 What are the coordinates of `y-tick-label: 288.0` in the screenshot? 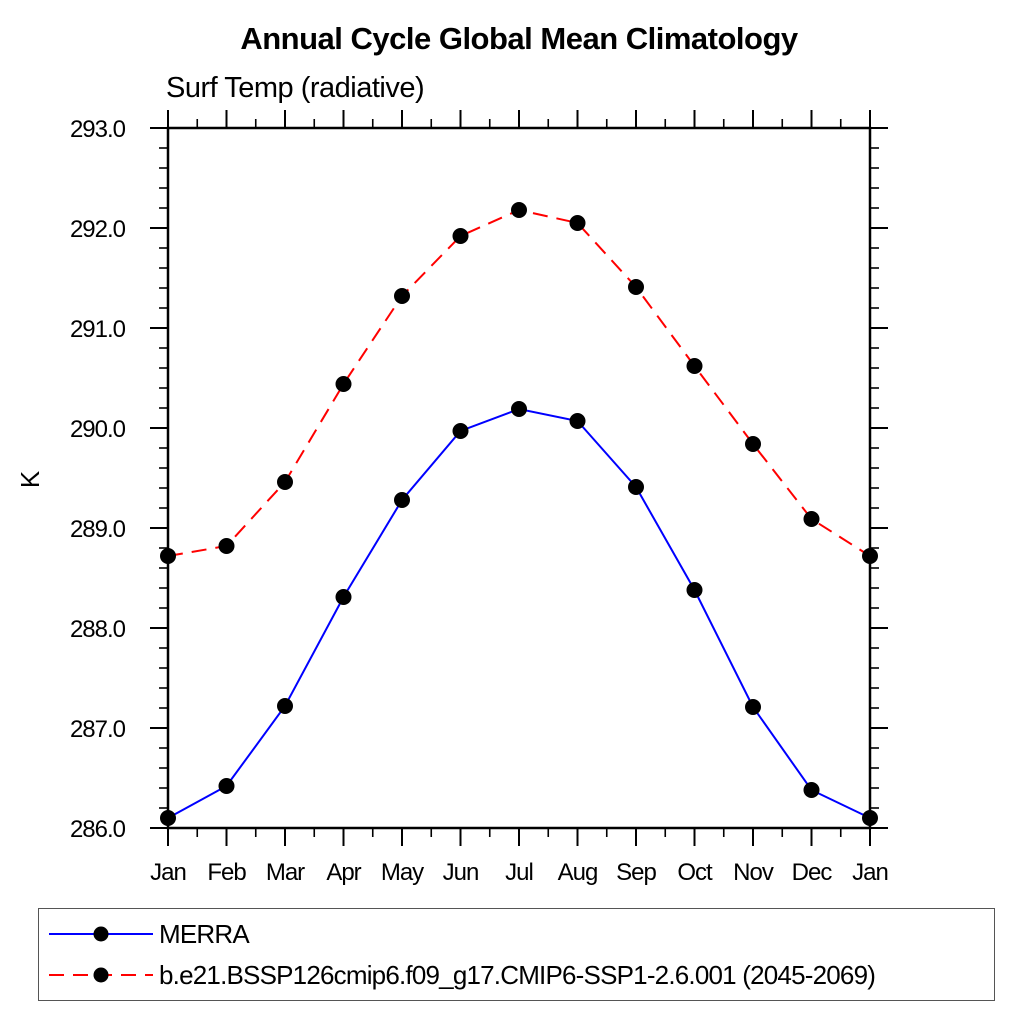 It's located at (98, 629).